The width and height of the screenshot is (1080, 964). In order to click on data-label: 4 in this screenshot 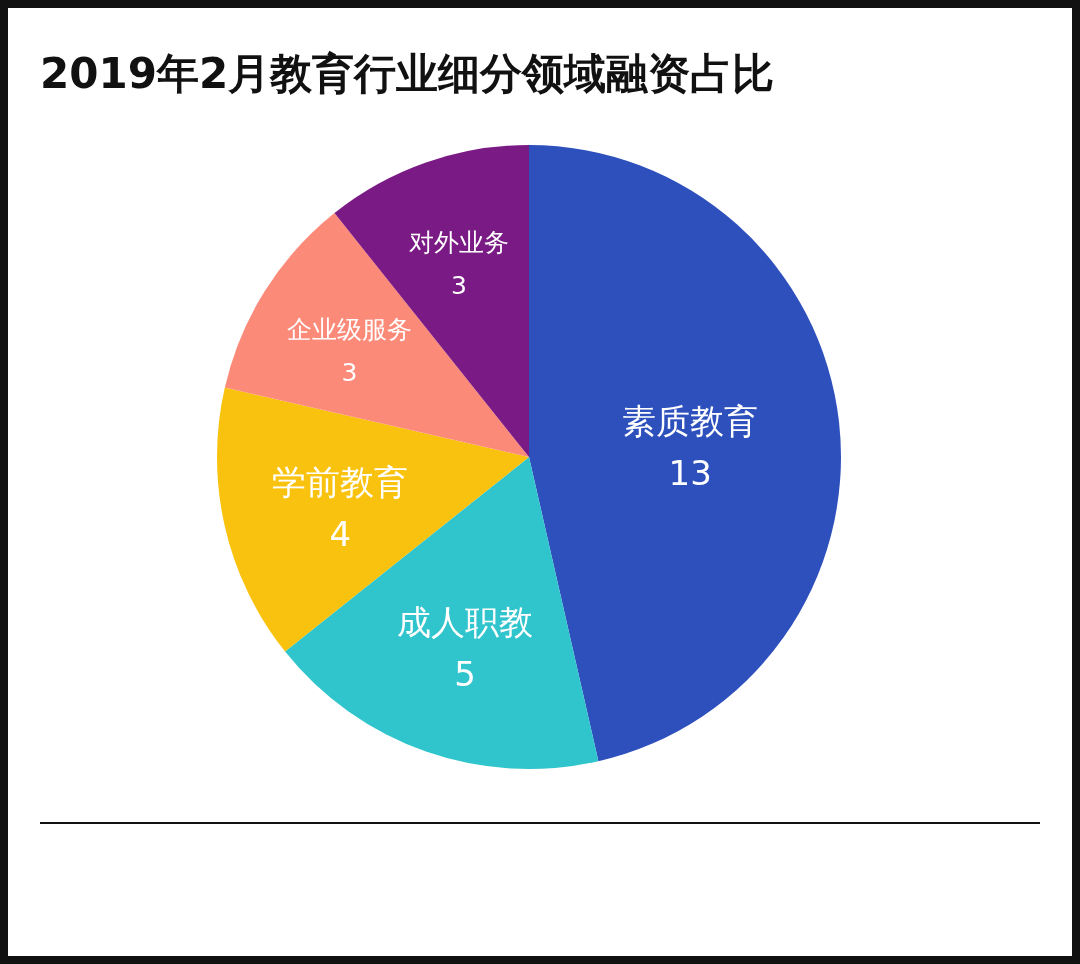, I will do `click(340, 534)`.